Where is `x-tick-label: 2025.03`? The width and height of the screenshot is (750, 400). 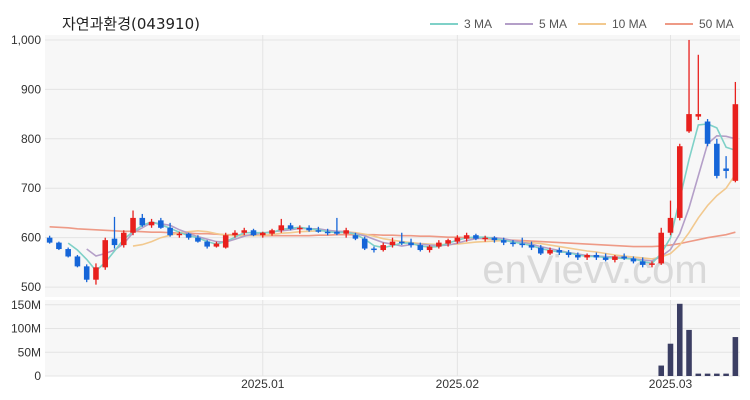 x-tick-label: 2025.03 is located at coordinates (671, 384).